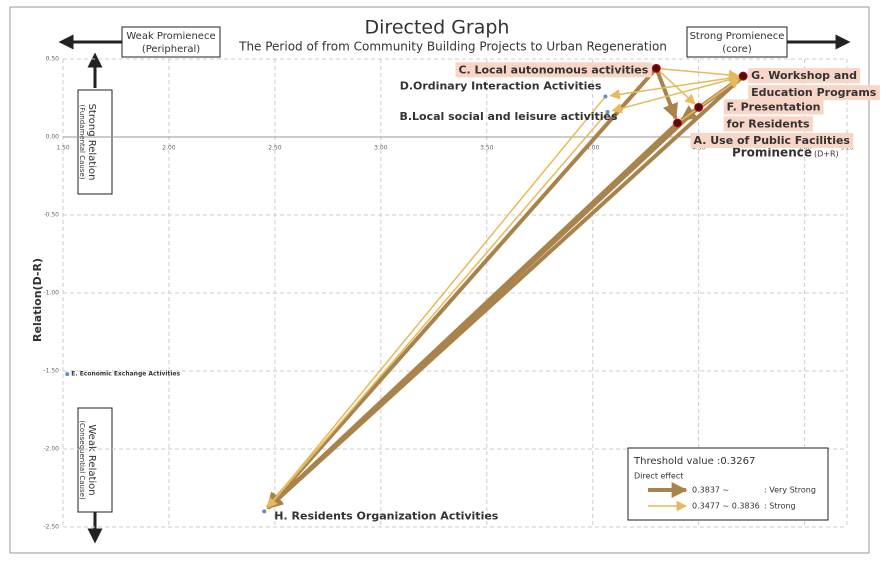  What do you see at coordinates (658, 476) in the screenshot?
I see `legend-subtitle: Direct effect` at bounding box center [658, 476].